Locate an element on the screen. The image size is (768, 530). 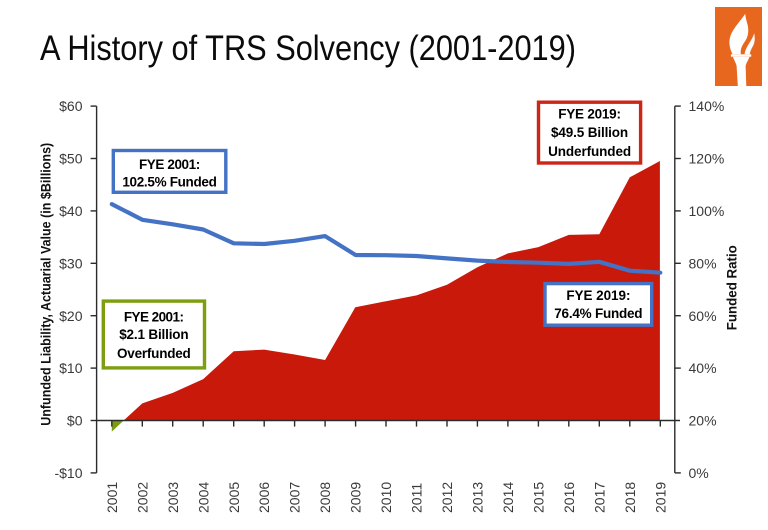
svg-text: 2006 is located at coordinates (264, 497).